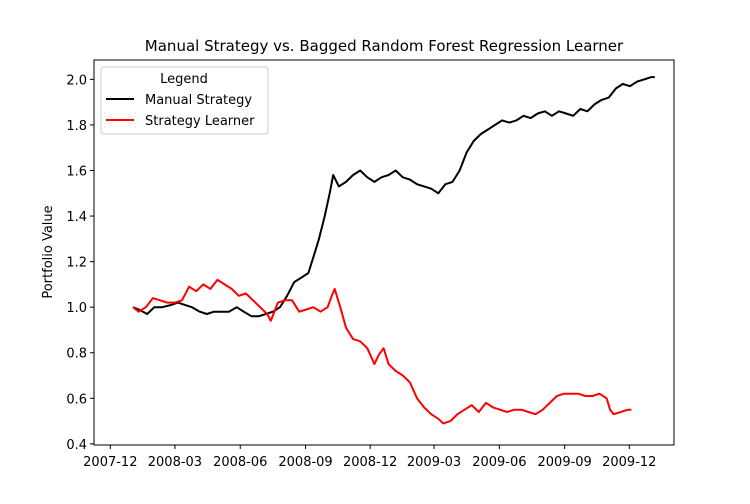 The height and width of the screenshot is (504, 750). I want to click on y-tick-label: 0.6, so click(76, 399).